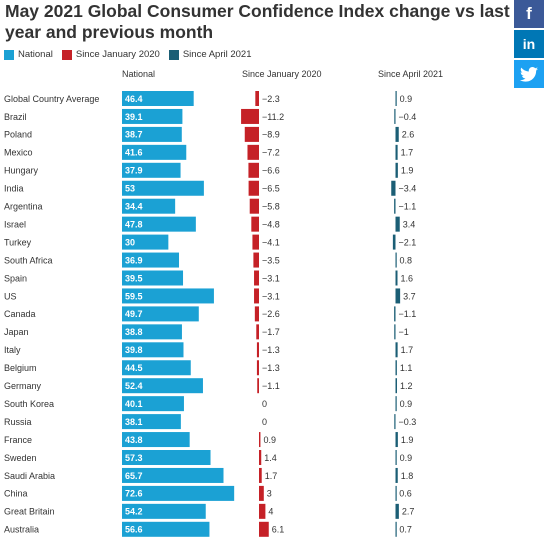 The image size is (548, 538). Describe the element at coordinates (250, 116) in the screenshot. I see `bar-since-january-2020-brazil` at that location.